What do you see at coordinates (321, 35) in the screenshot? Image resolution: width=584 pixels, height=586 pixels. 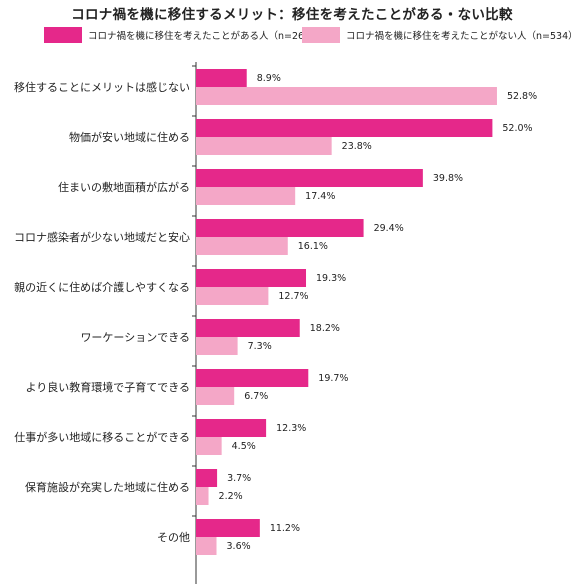 I see `legend-swatch-not-considered` at bounding box center [321, 35].